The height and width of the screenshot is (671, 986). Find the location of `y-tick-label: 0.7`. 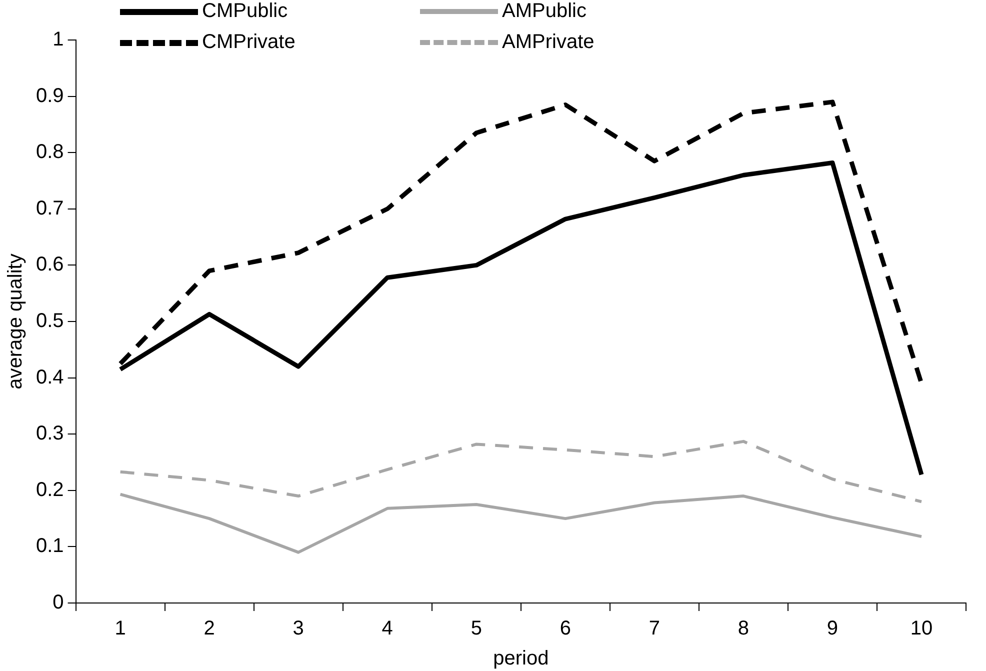

y-tick-label: 0.7 is located at coordinates (50, 208).